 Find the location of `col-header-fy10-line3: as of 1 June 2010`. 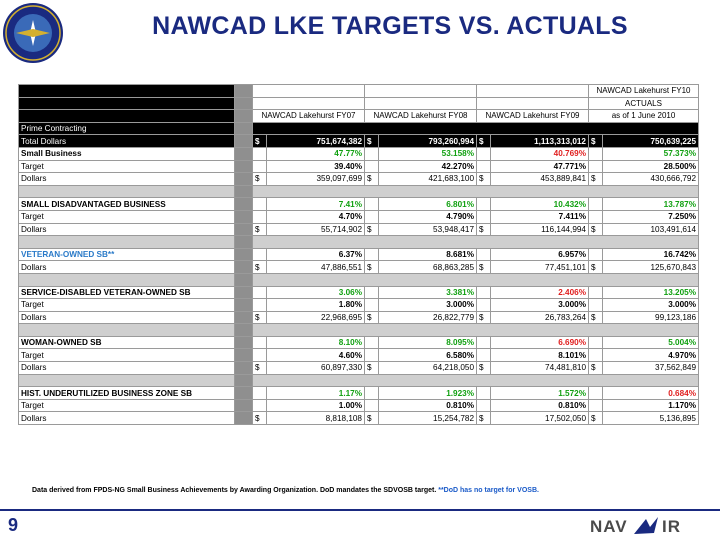

col-header-fy10-line3: as of 1 June 2010 is located at coordinates (643, 116).